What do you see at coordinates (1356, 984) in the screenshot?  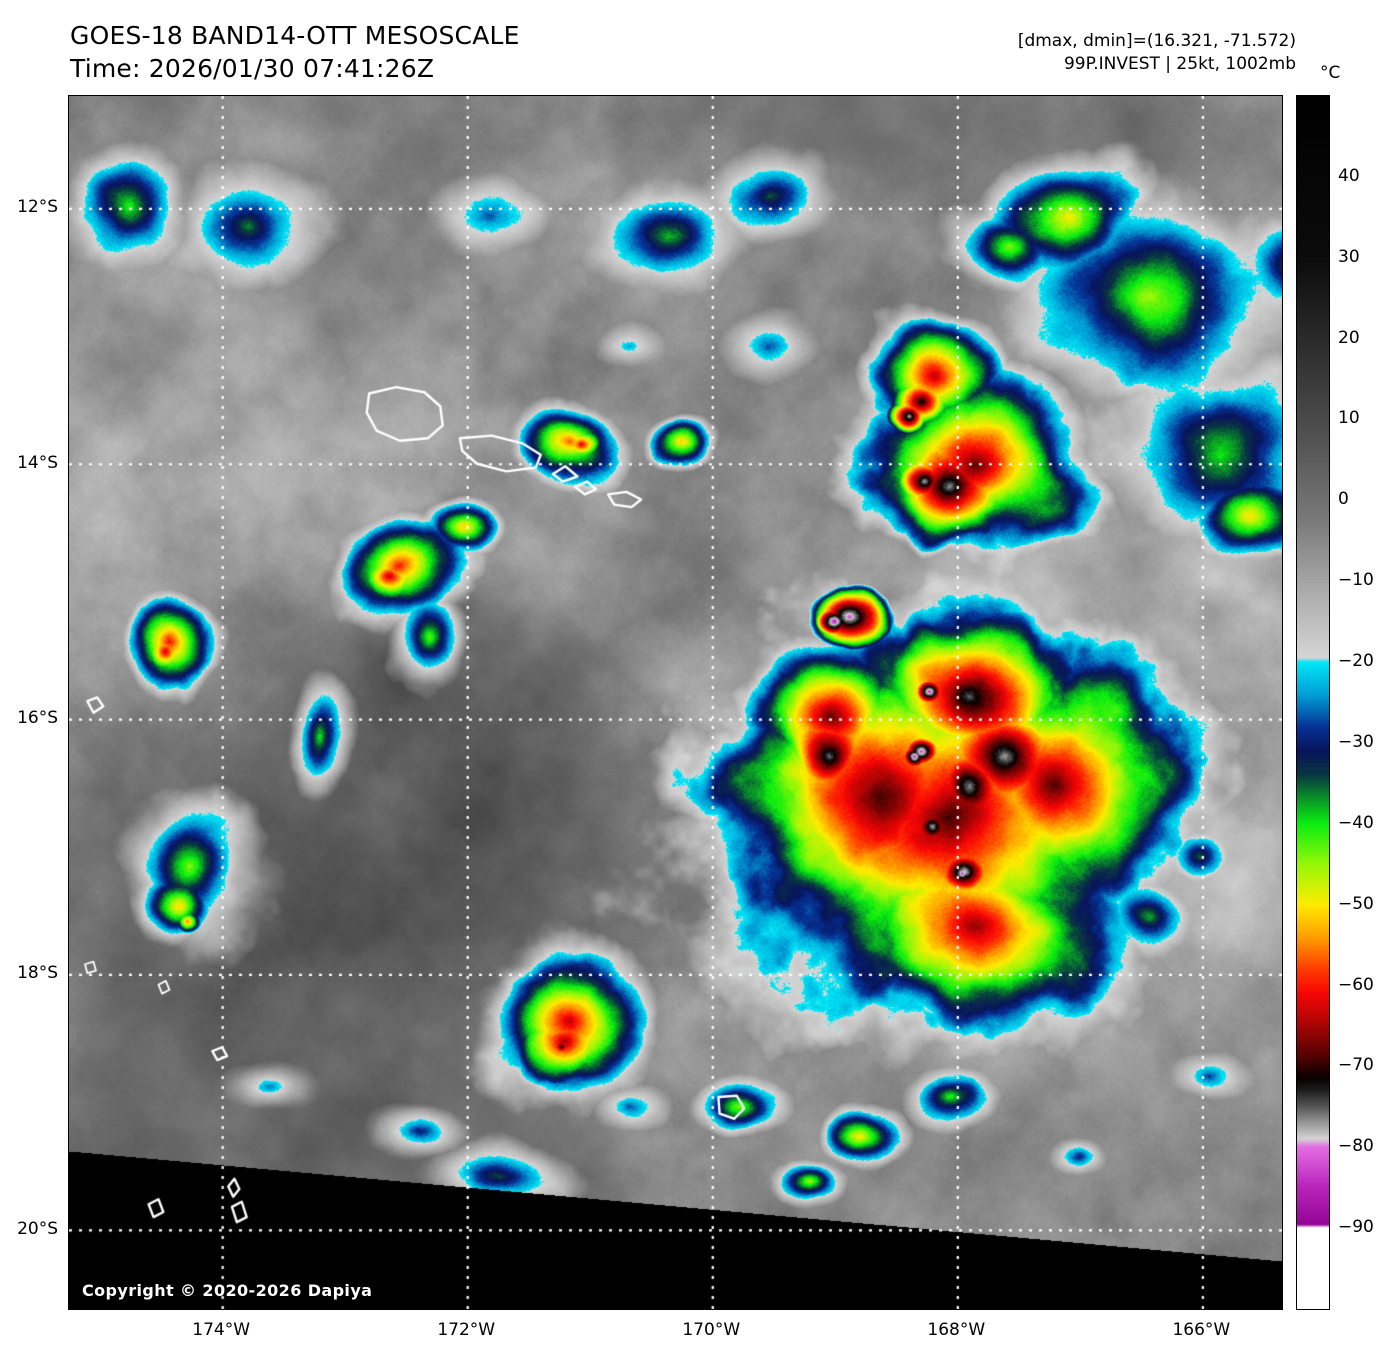 I see `colorbar-tick-10: −60` at bounding box center [1356, 984].